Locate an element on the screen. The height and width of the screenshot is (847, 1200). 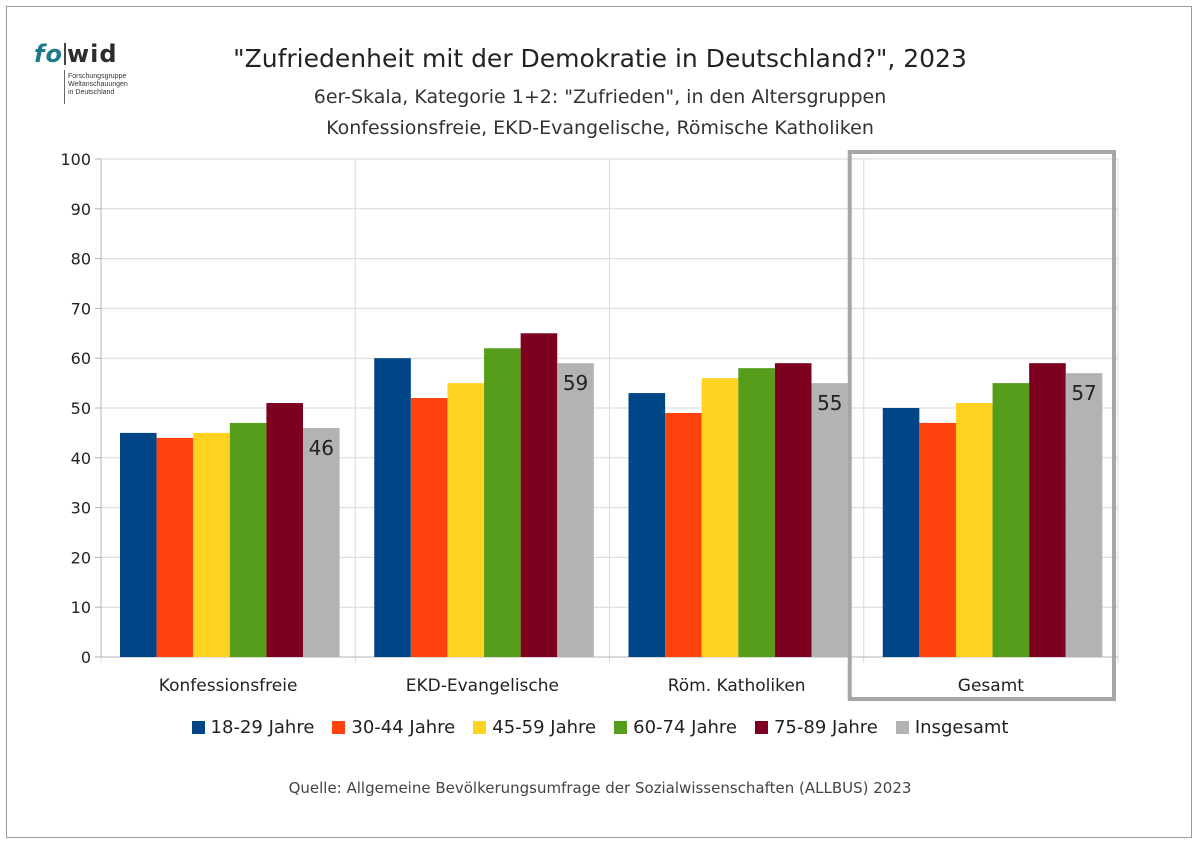
logo-separator is located at coordinates (64, 54).